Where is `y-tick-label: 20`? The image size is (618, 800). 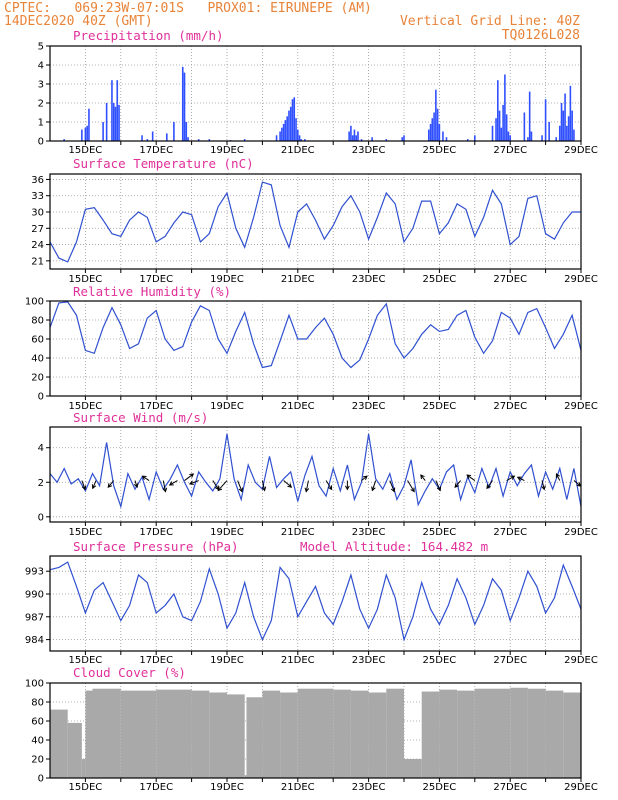
y-tick-label: 20 is located at coordinates (37, 378).